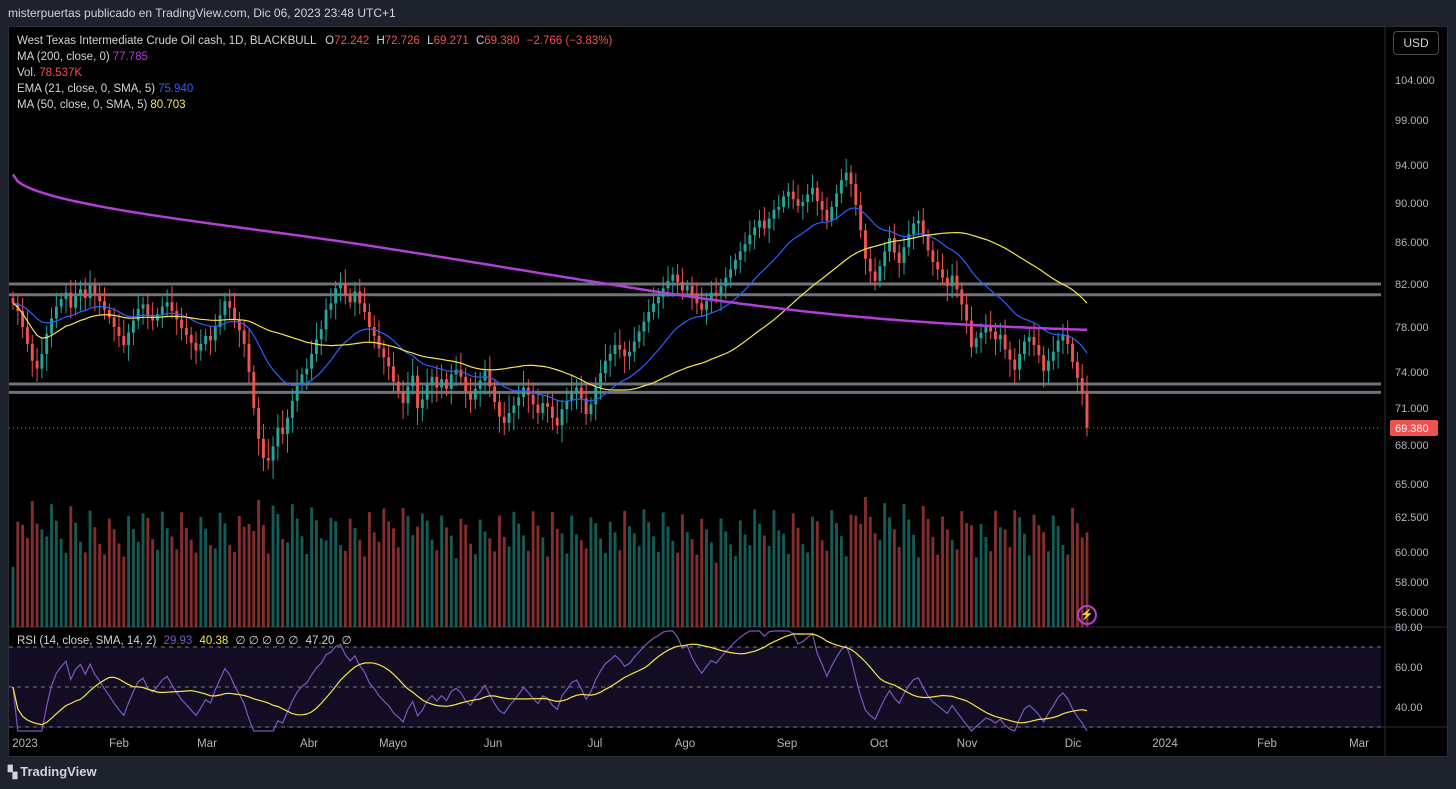 This screenshot has height=789, width=1456. I want to click on ohlc-close-label: C, so click(480, 41).